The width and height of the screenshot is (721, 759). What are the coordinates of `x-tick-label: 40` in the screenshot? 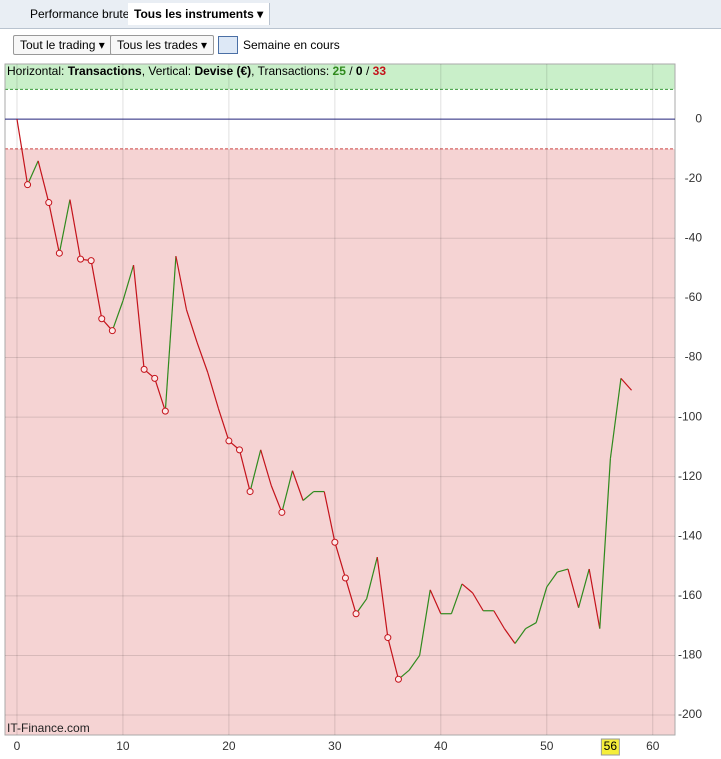 It's located at (441, 746).